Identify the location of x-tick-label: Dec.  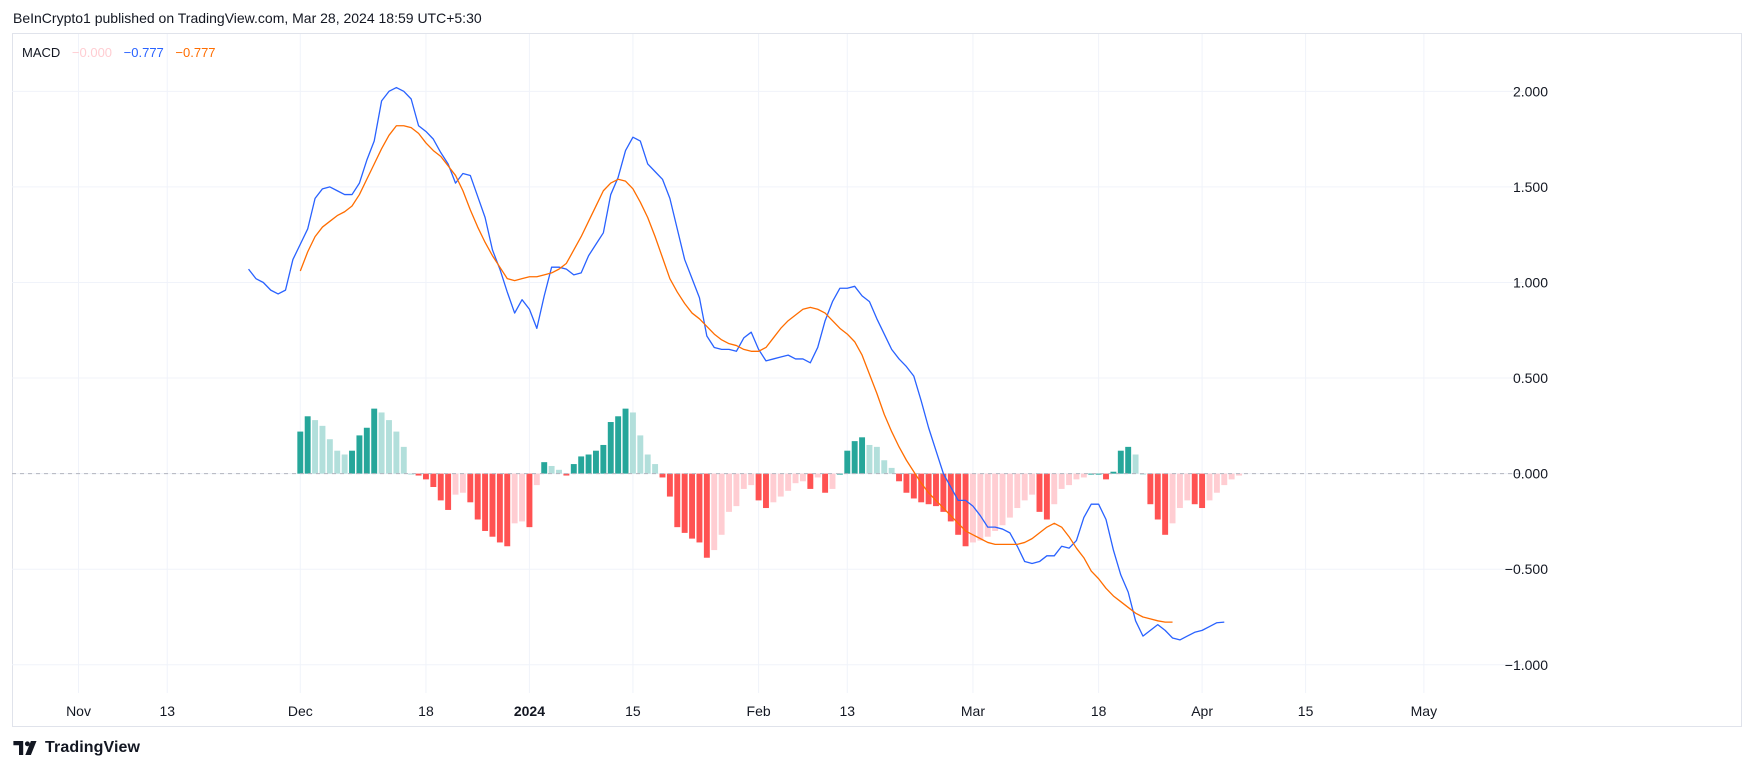
(300, 711).